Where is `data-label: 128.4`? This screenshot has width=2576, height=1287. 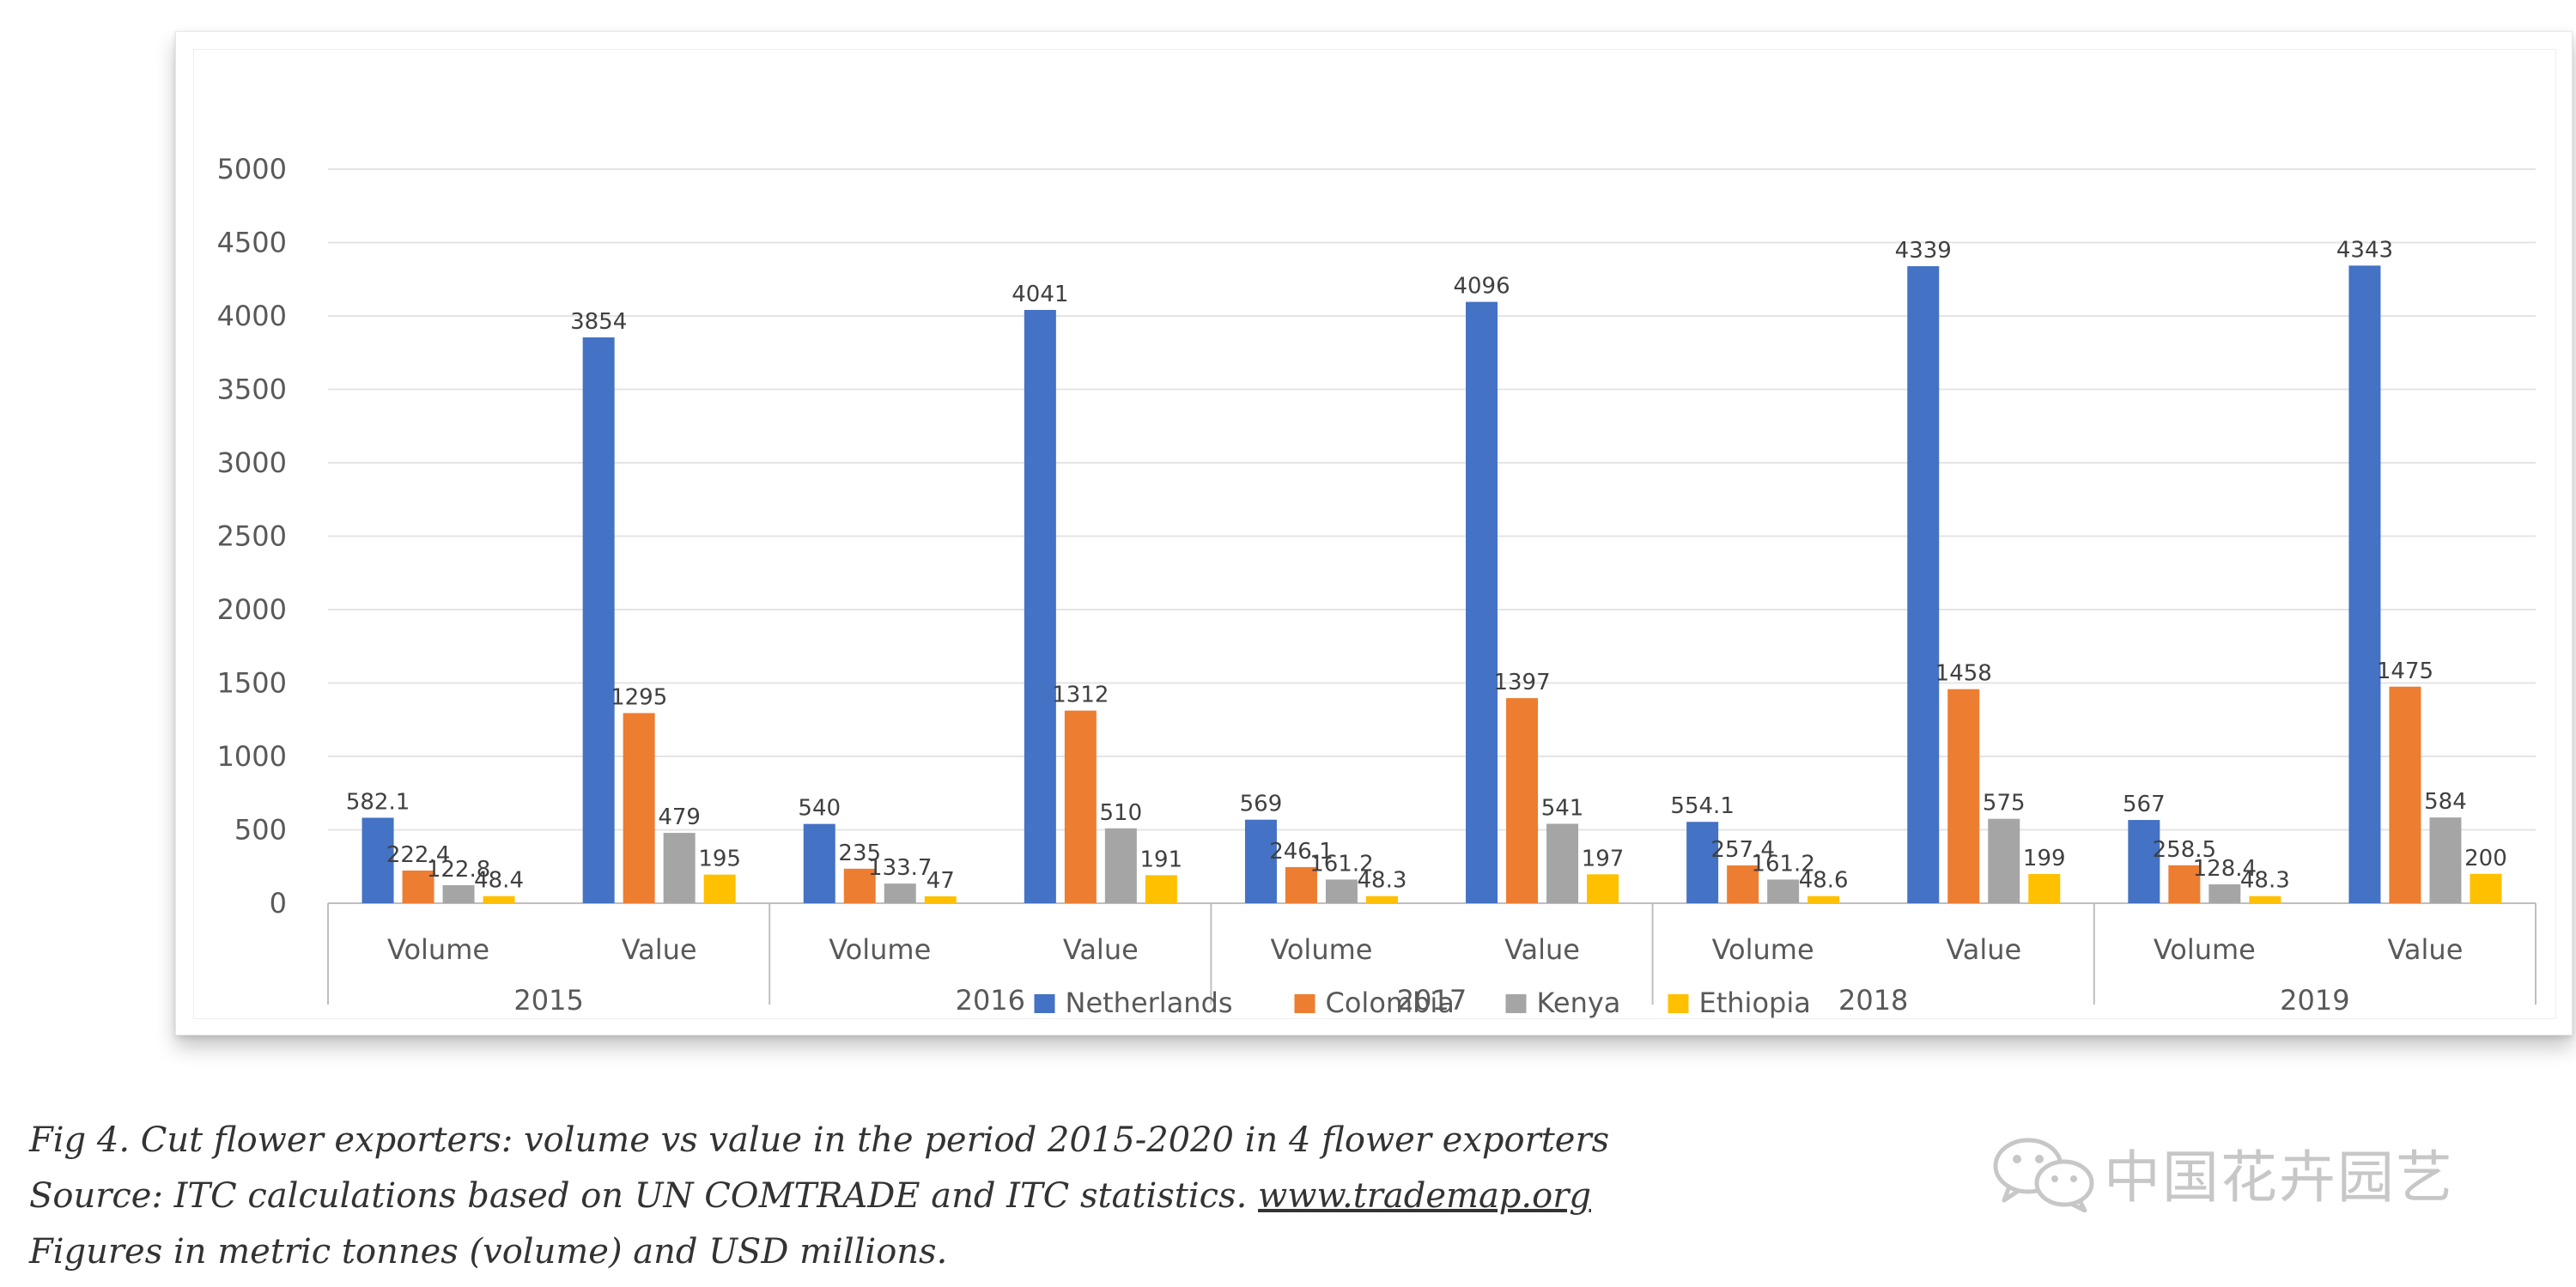 data-label: 128.4 is located at coordinates (2225, 869).